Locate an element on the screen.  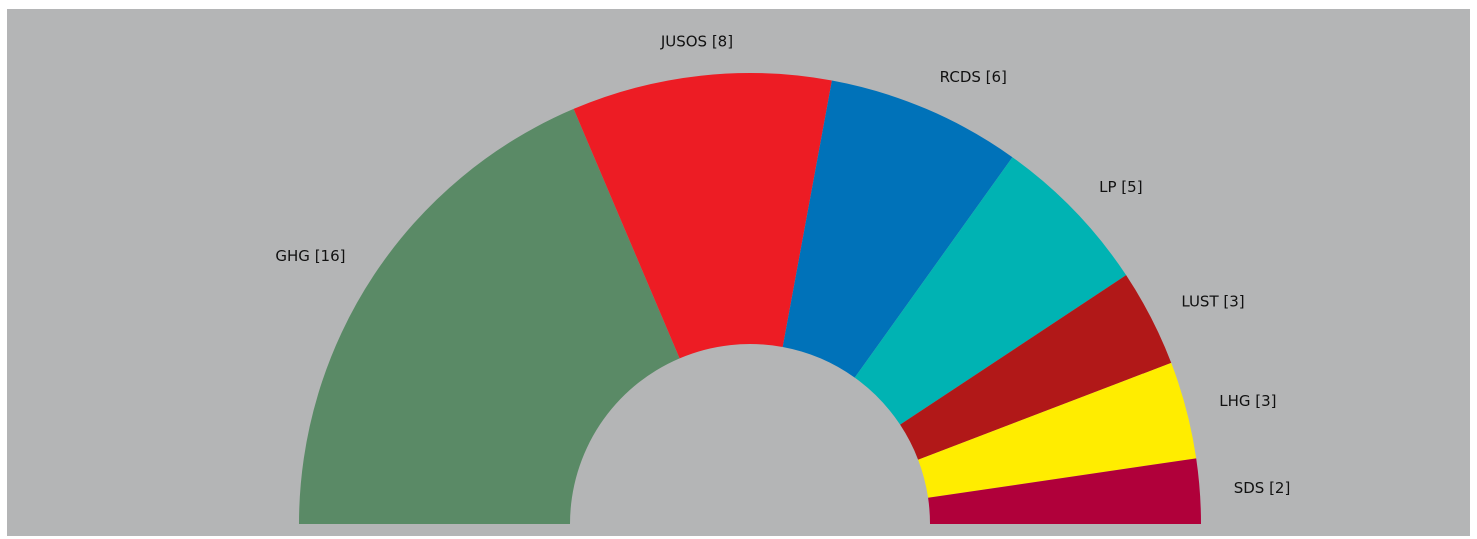
slice-jusos is located at coordinates (702, 216).